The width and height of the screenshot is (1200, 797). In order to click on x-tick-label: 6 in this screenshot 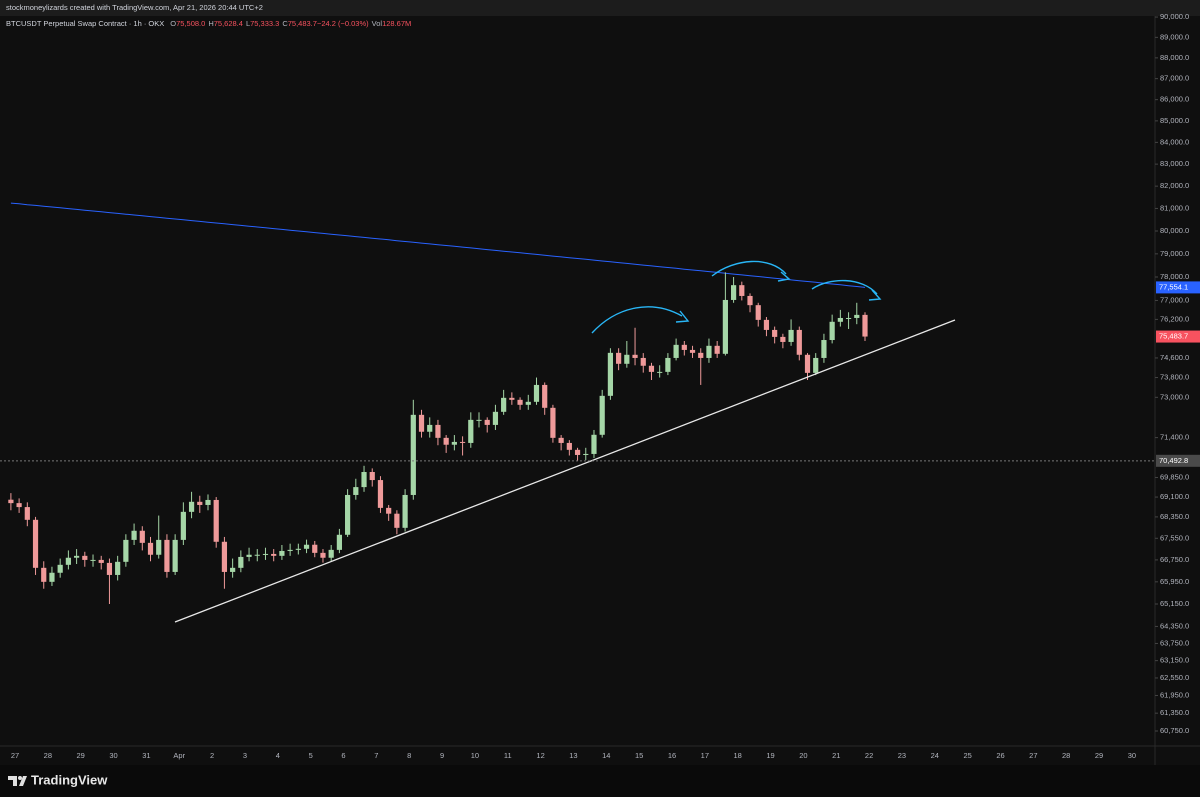, I will do `click(343, 755)`.